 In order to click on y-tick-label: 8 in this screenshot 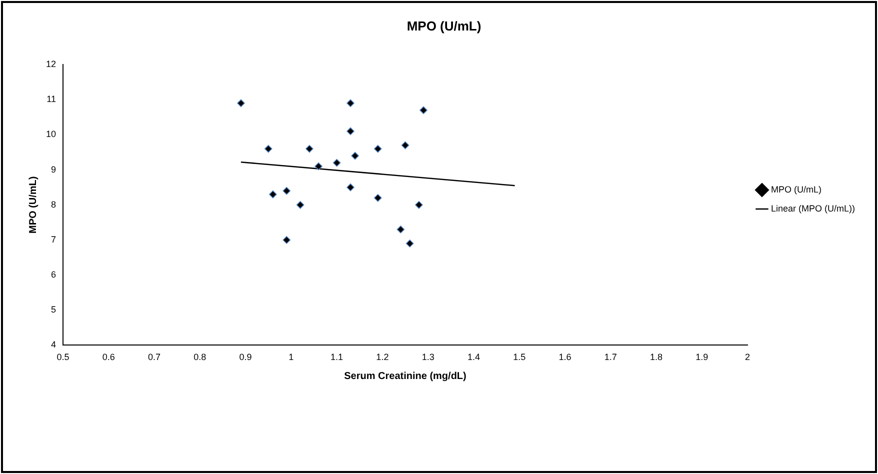, I will do `click(53, 204)`.